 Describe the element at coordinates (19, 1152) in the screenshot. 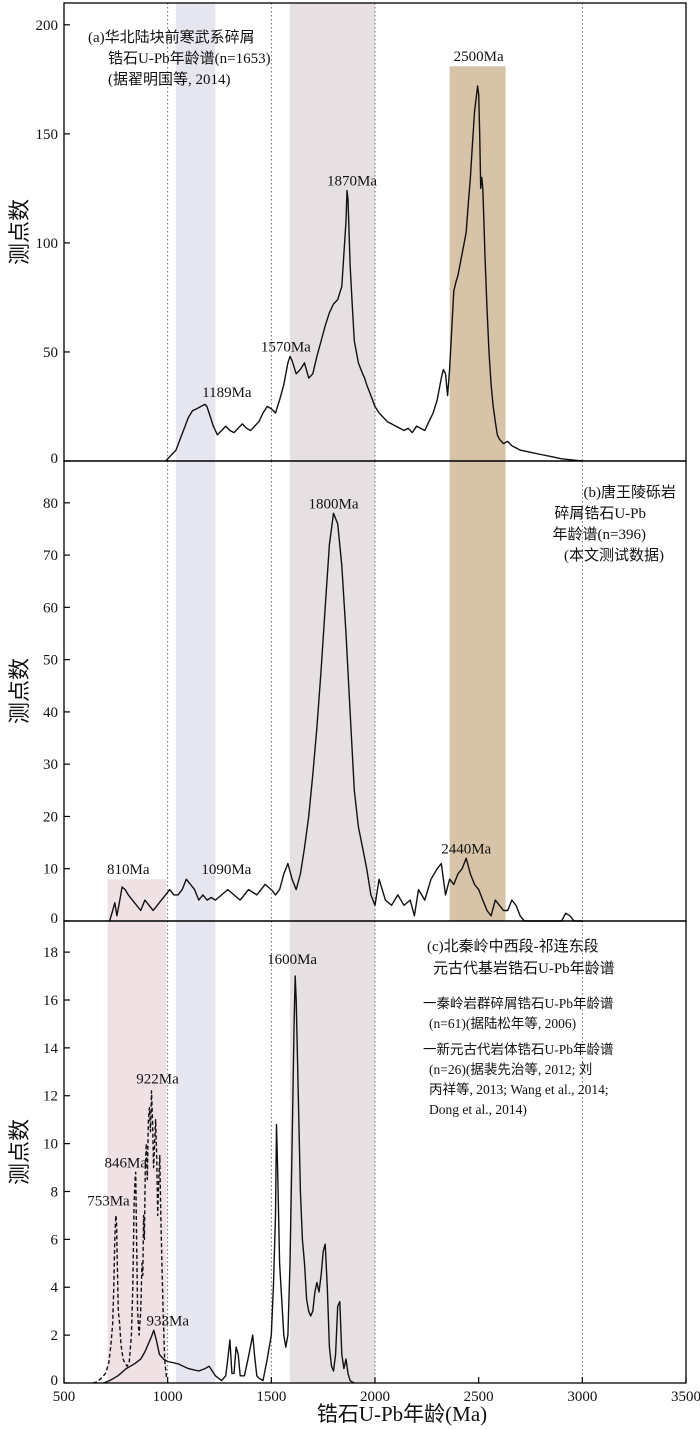

I see `y-axis-title-c: 测点数` at that location.